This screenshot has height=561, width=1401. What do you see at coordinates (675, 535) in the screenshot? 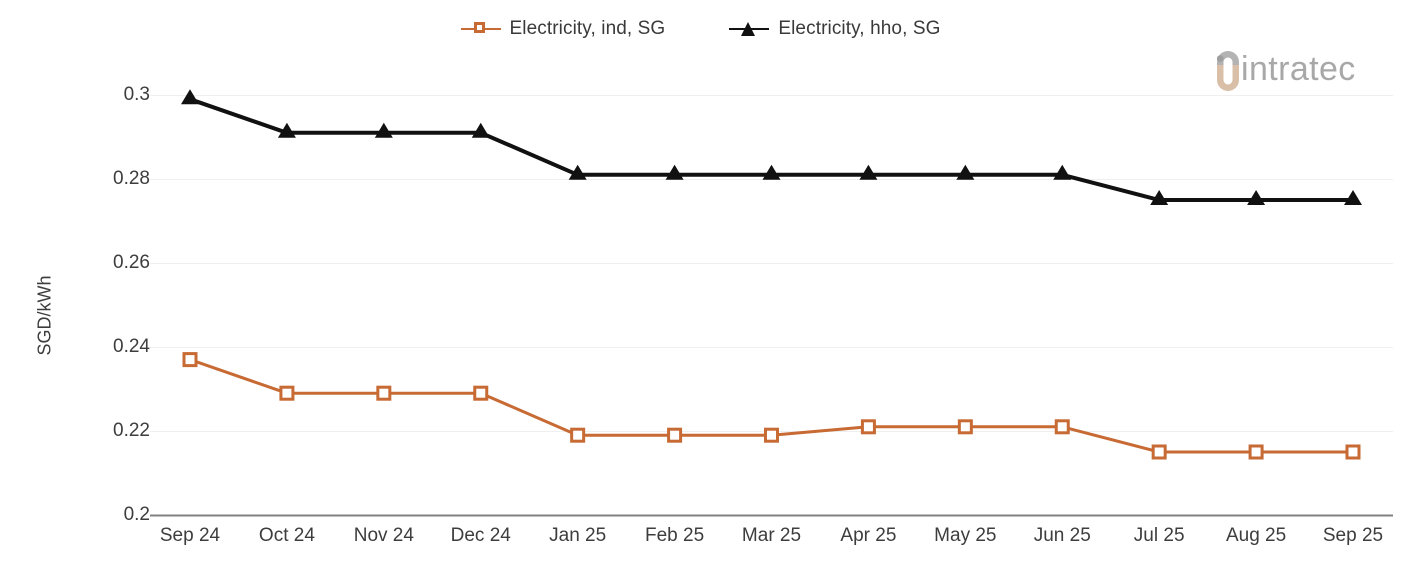
I see `x-tick-label: Feb 25` at bounding box center [675, 535].